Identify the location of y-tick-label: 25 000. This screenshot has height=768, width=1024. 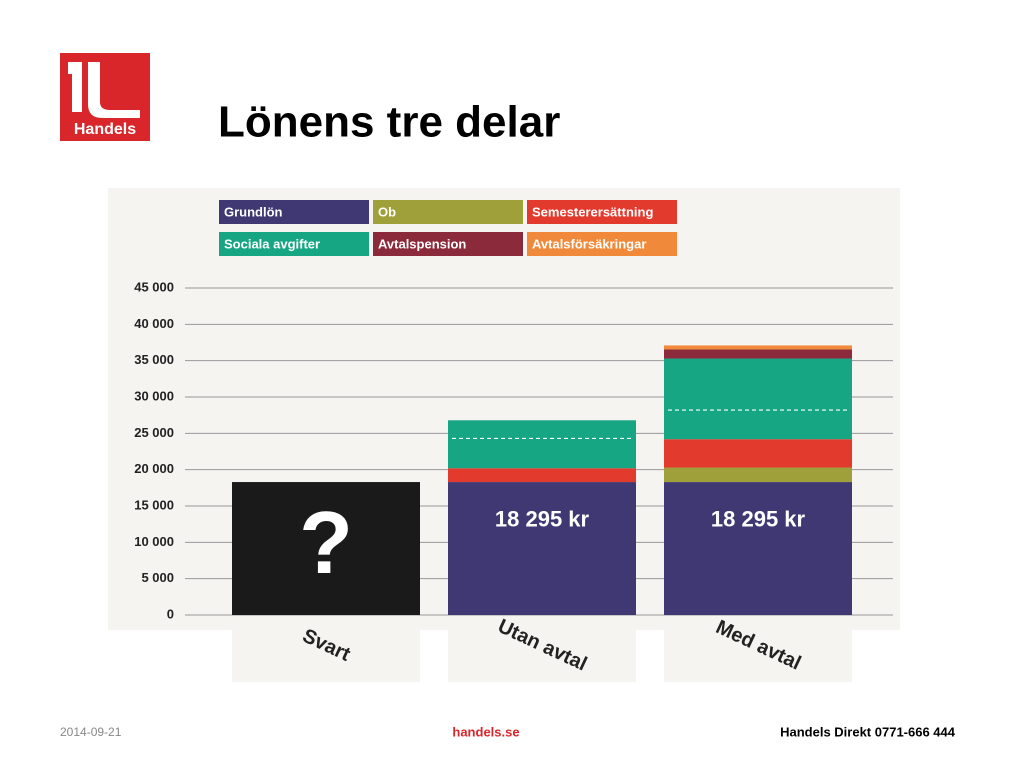
(154, 432).